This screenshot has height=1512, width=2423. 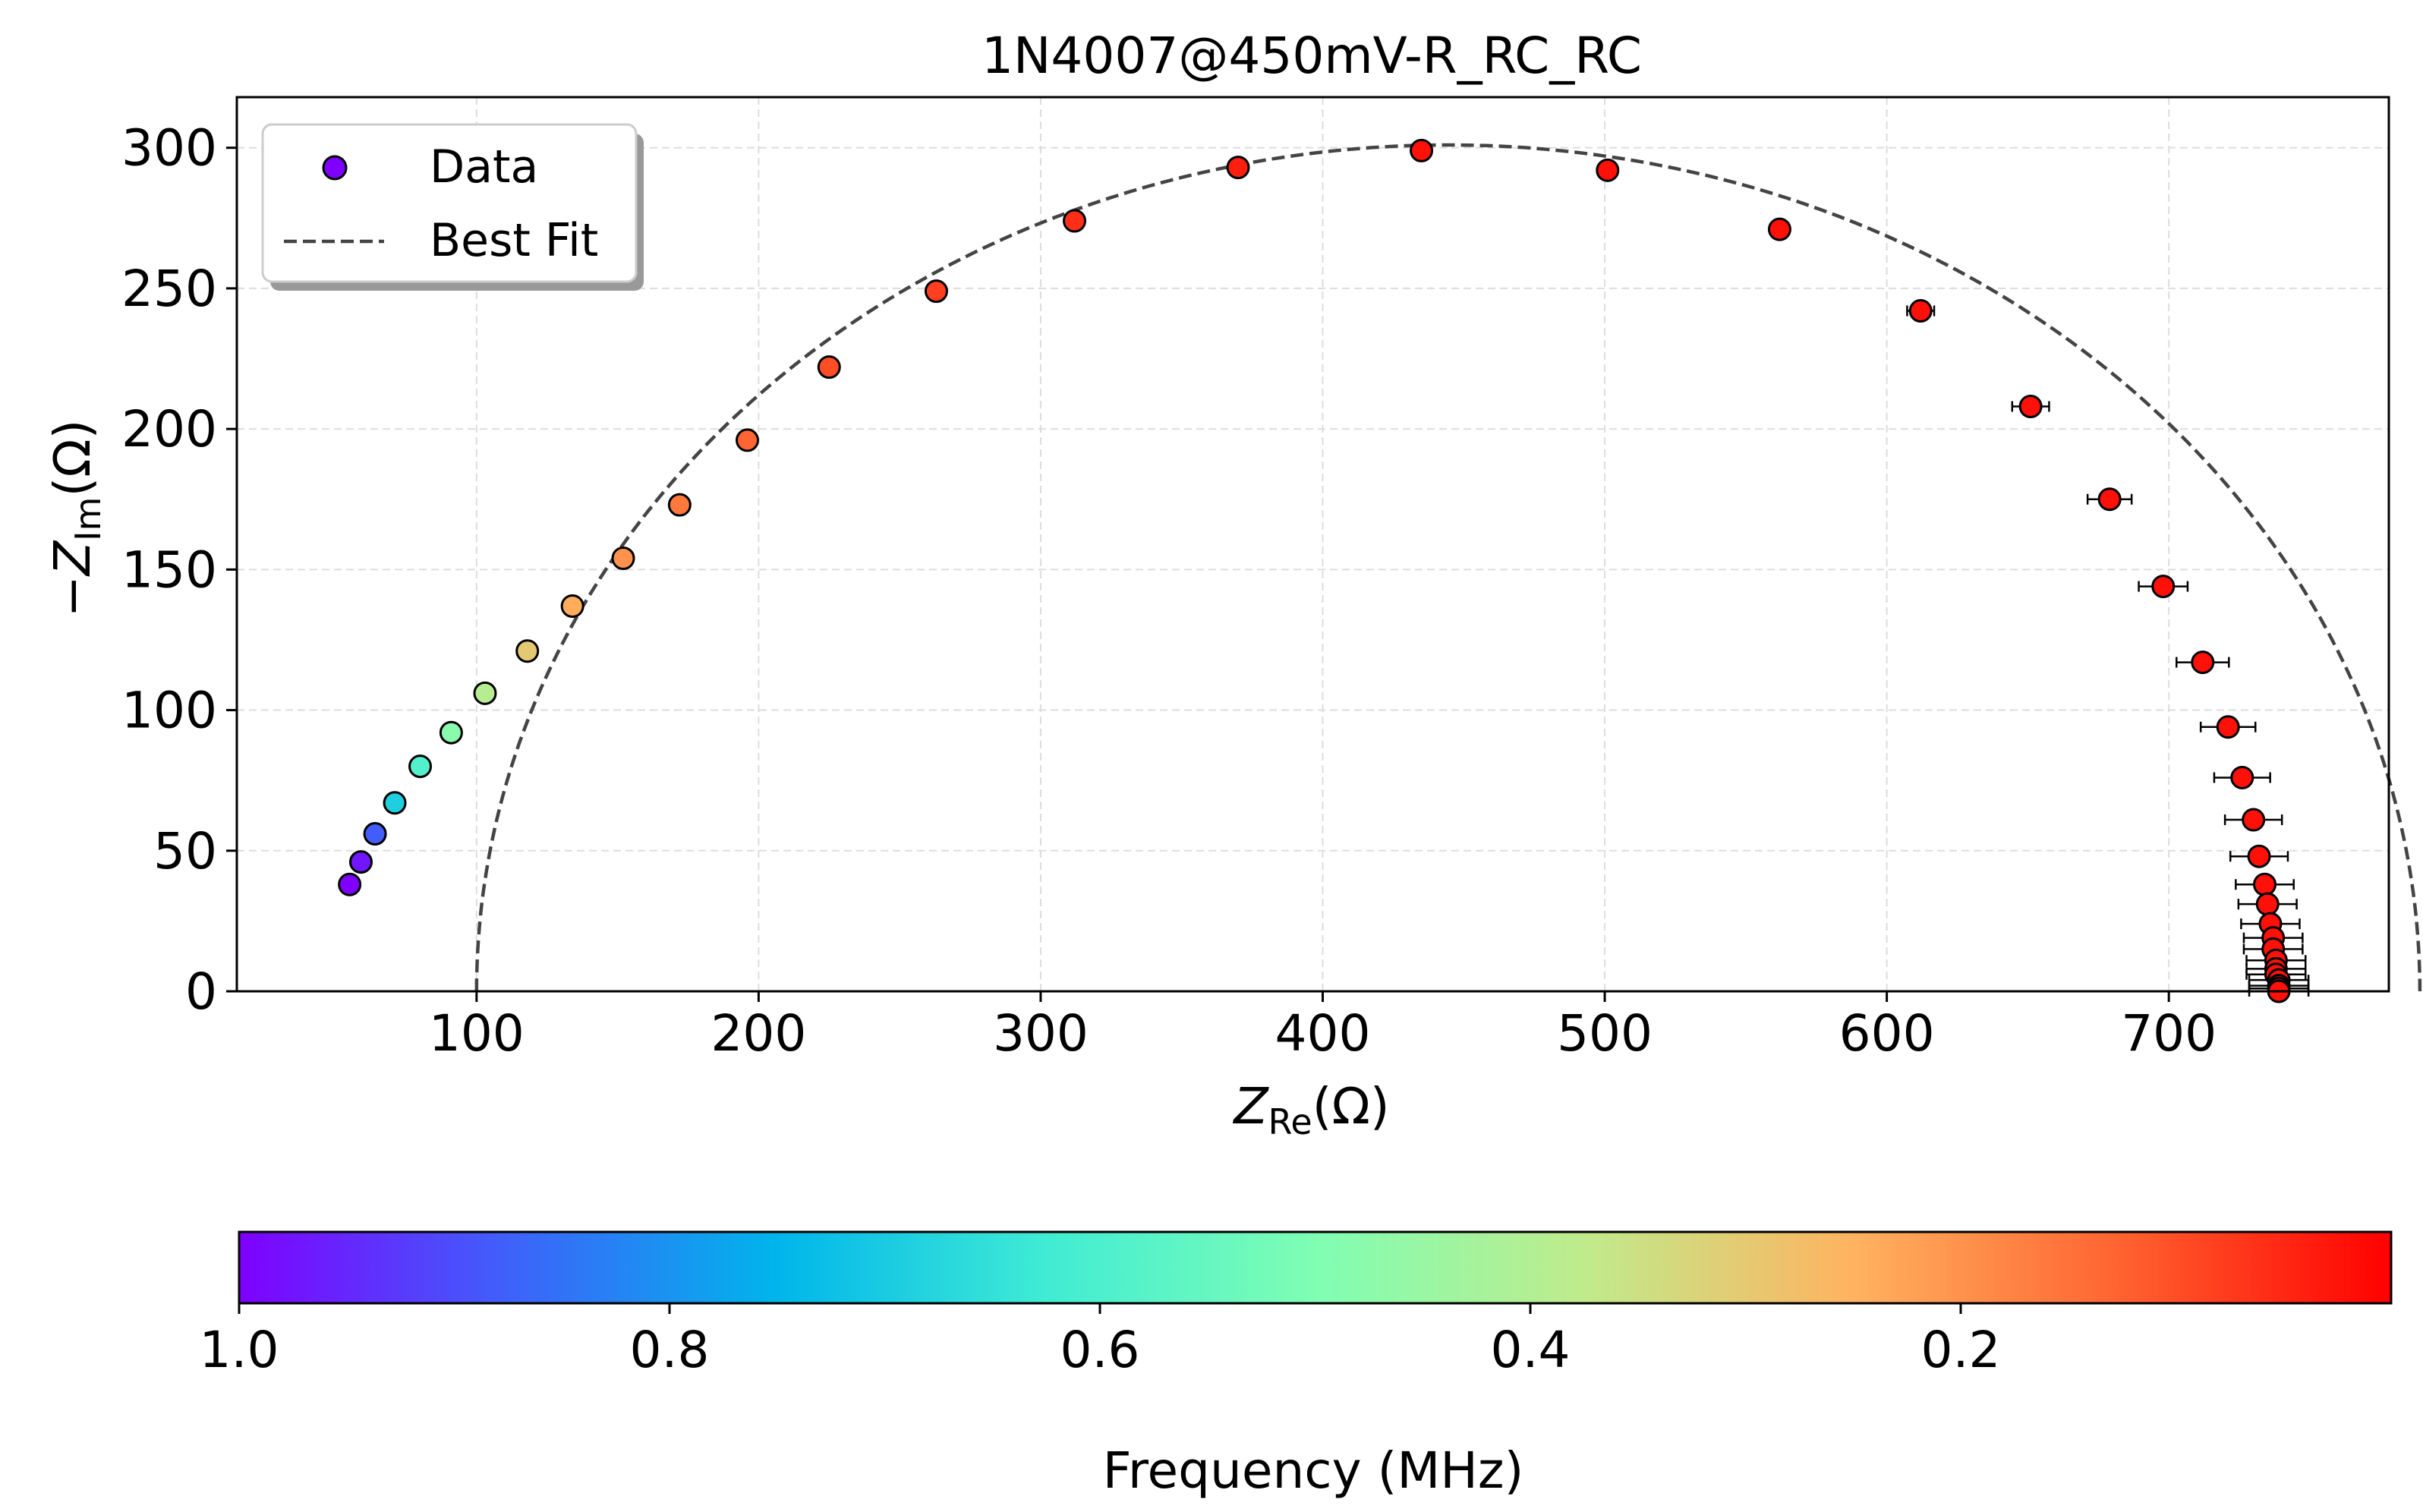 What do you see at coordinates (1041, 1033) in the screenshot?
I see `x-tick-label: 300` at bounding box center [1041, 1033].